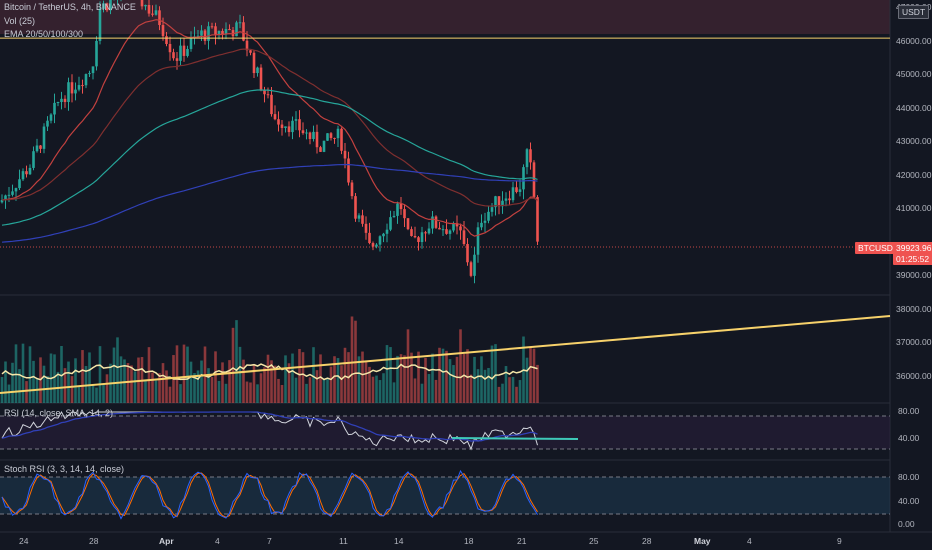 The image size is (932, 550). I want to click on rsi-tick-label: 40.00, so click(909, 438).